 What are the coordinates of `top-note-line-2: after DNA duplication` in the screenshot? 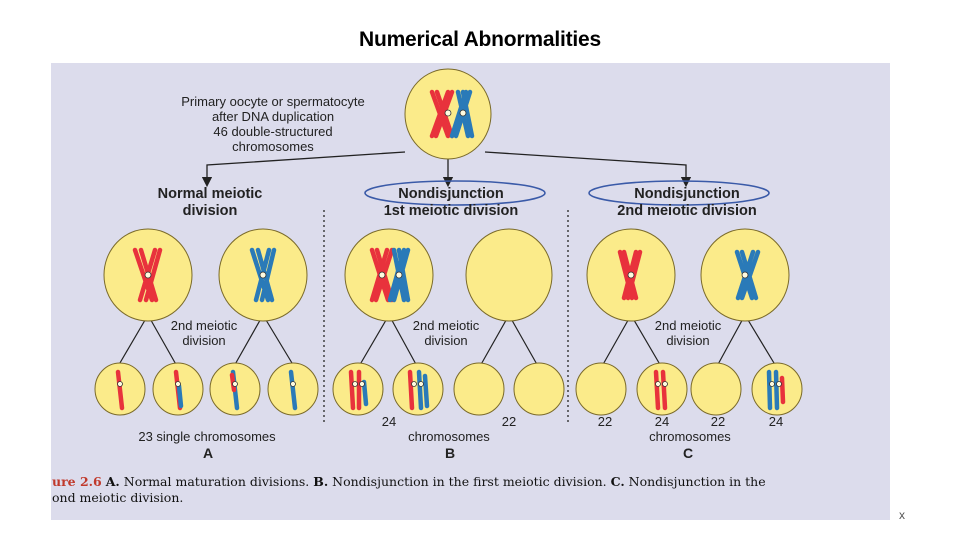 It's located at (273, 116).